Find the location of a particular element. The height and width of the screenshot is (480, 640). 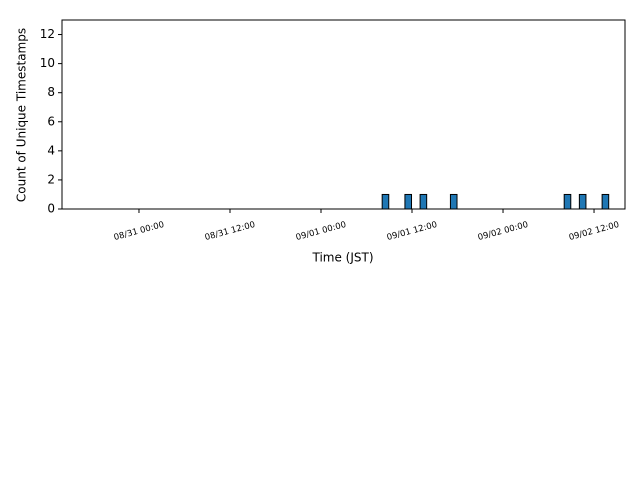

y-tick-label: 2 is located at coordinates (51, 179).